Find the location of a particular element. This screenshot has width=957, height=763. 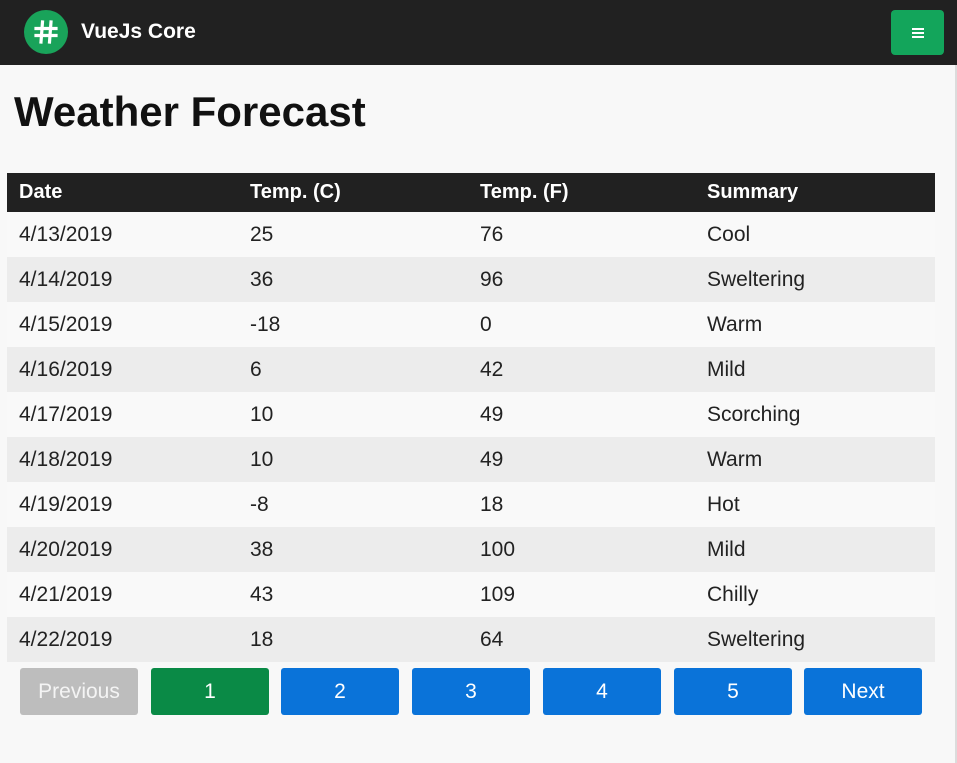

cell-date: 4/20/2019 is located at coordinates (66, 549).